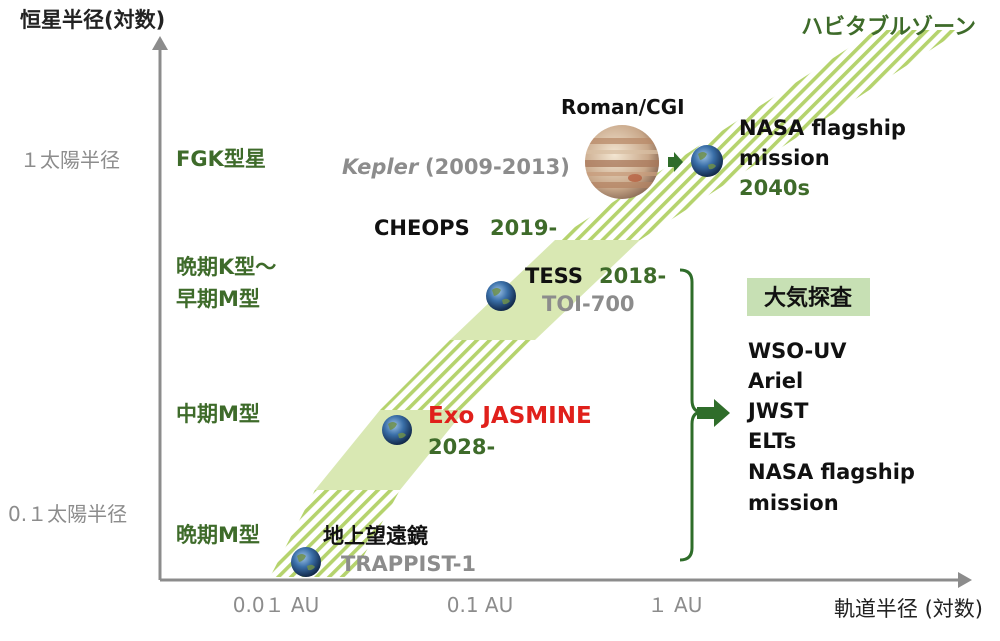 The image size is (1000, 641). What do you see at coordinates (381, 167) in the screenshot?
I see `kepler-name: Kepler` at bounding box center [381, 167].